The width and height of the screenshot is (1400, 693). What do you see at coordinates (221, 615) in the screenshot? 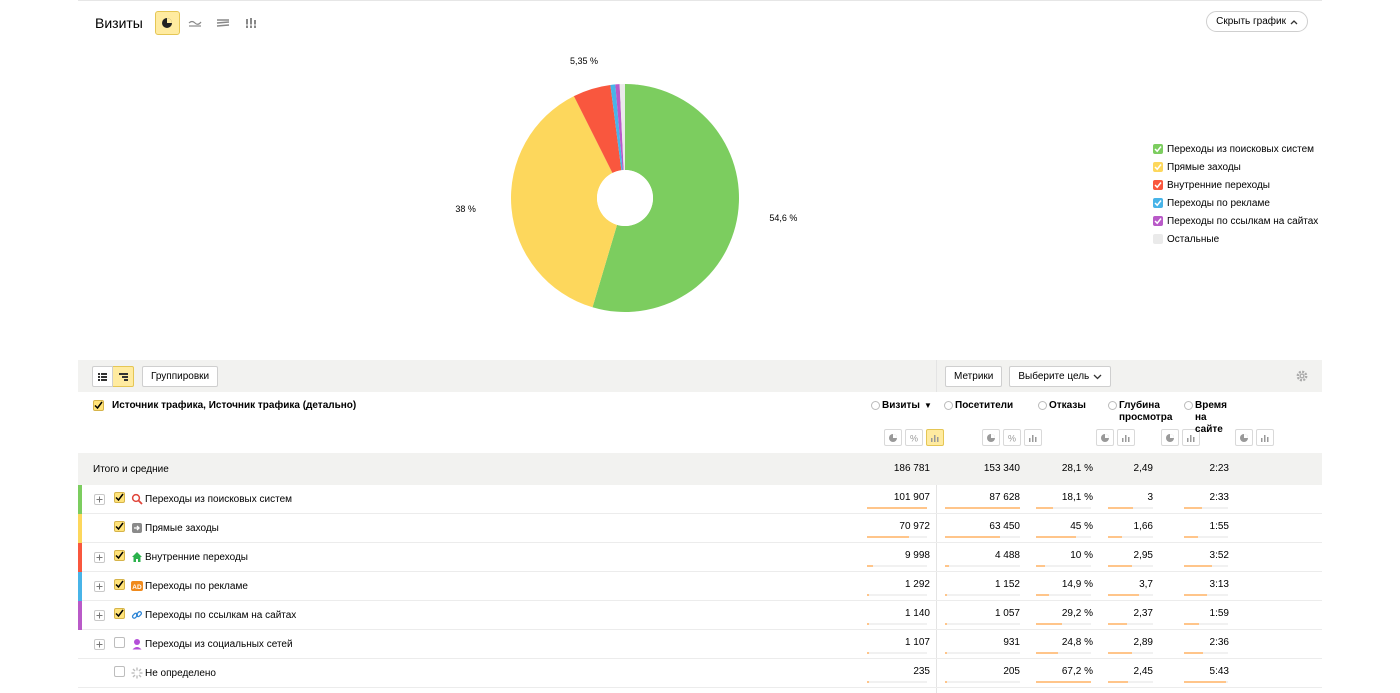
I see `row-label: Переходы по ссылкам на сайтах` at bounding box center [221, 615].